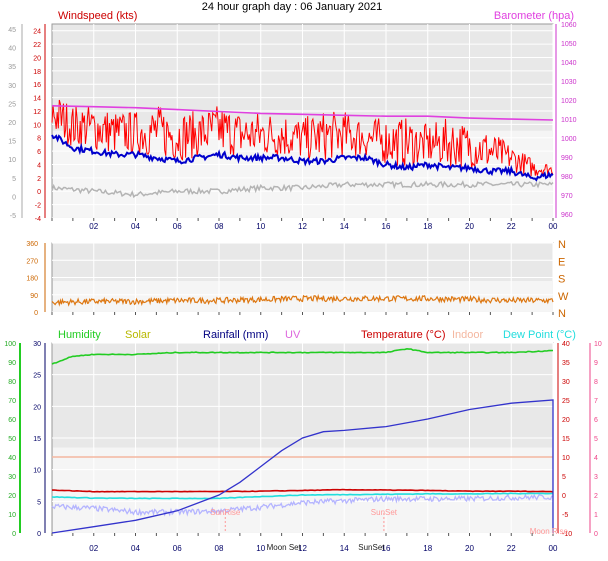 The width and height of the screenshot is (608, 561). What do you see at coordinates (567, 215) in the screenshot?
I see `baro-y-tick-label: 960` at bounding box center [567, 215].